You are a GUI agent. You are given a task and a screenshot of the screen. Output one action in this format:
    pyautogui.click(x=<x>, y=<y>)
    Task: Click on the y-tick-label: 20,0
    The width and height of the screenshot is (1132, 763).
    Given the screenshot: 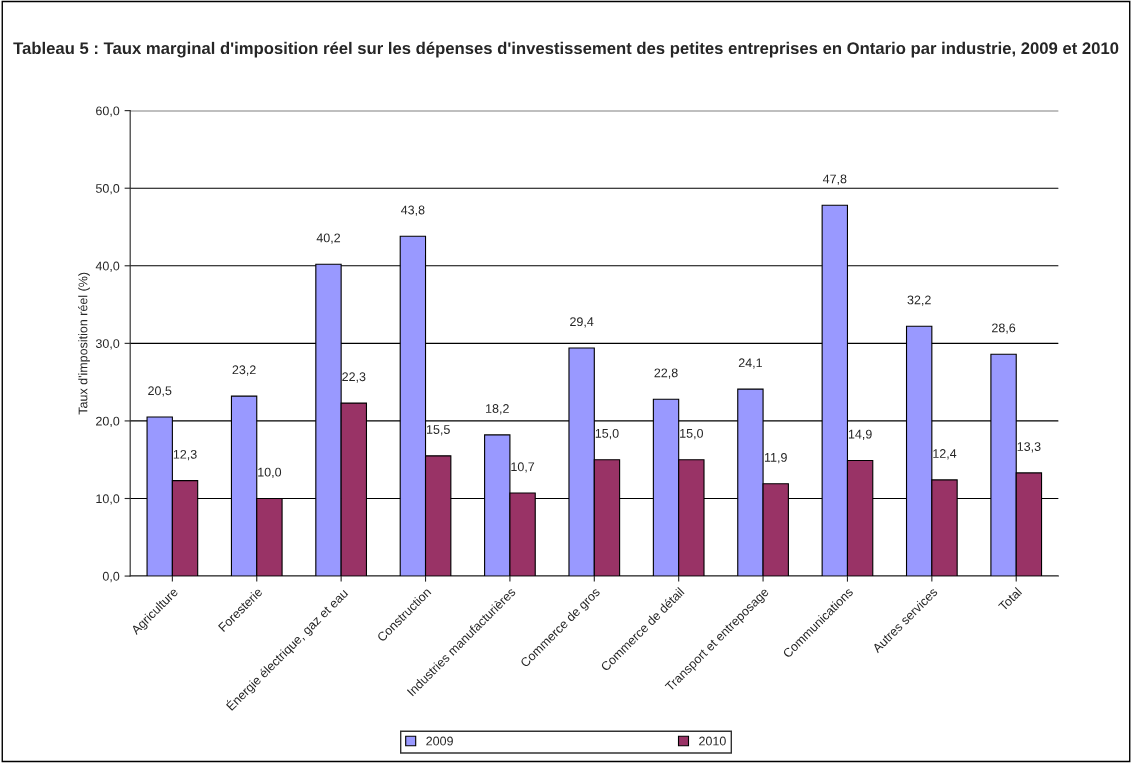 What is the action you would take?
    pyautogui.click(x=108, y=422)
    